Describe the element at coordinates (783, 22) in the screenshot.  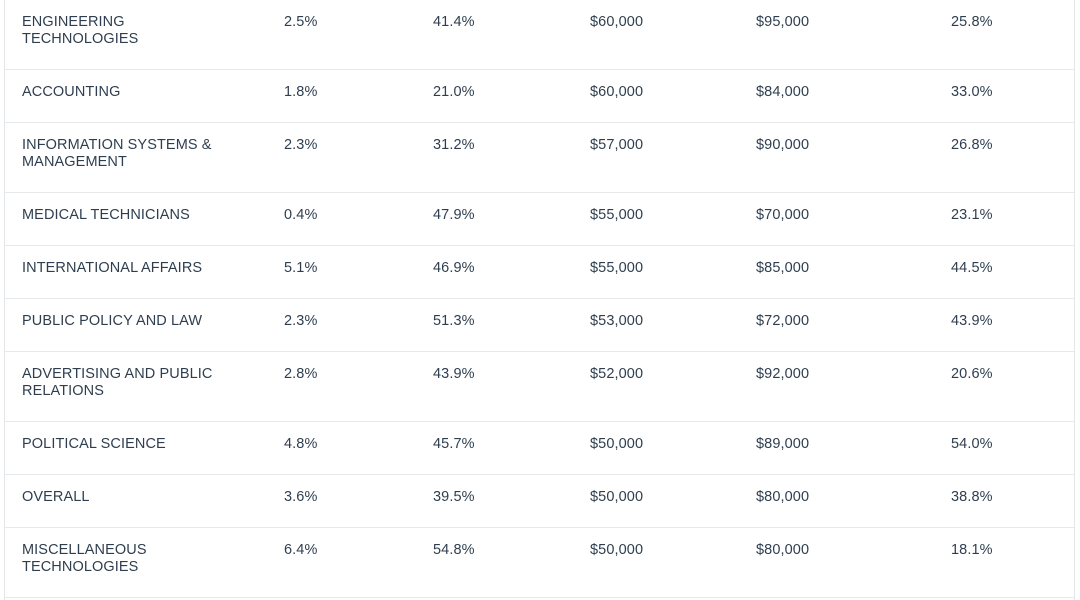
I see `stat-cell-4: $95,000` at that location.